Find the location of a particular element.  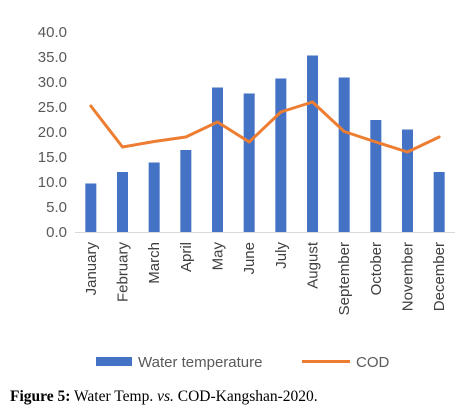

bar-water-temperature-january is located at coordinates (91, 207).